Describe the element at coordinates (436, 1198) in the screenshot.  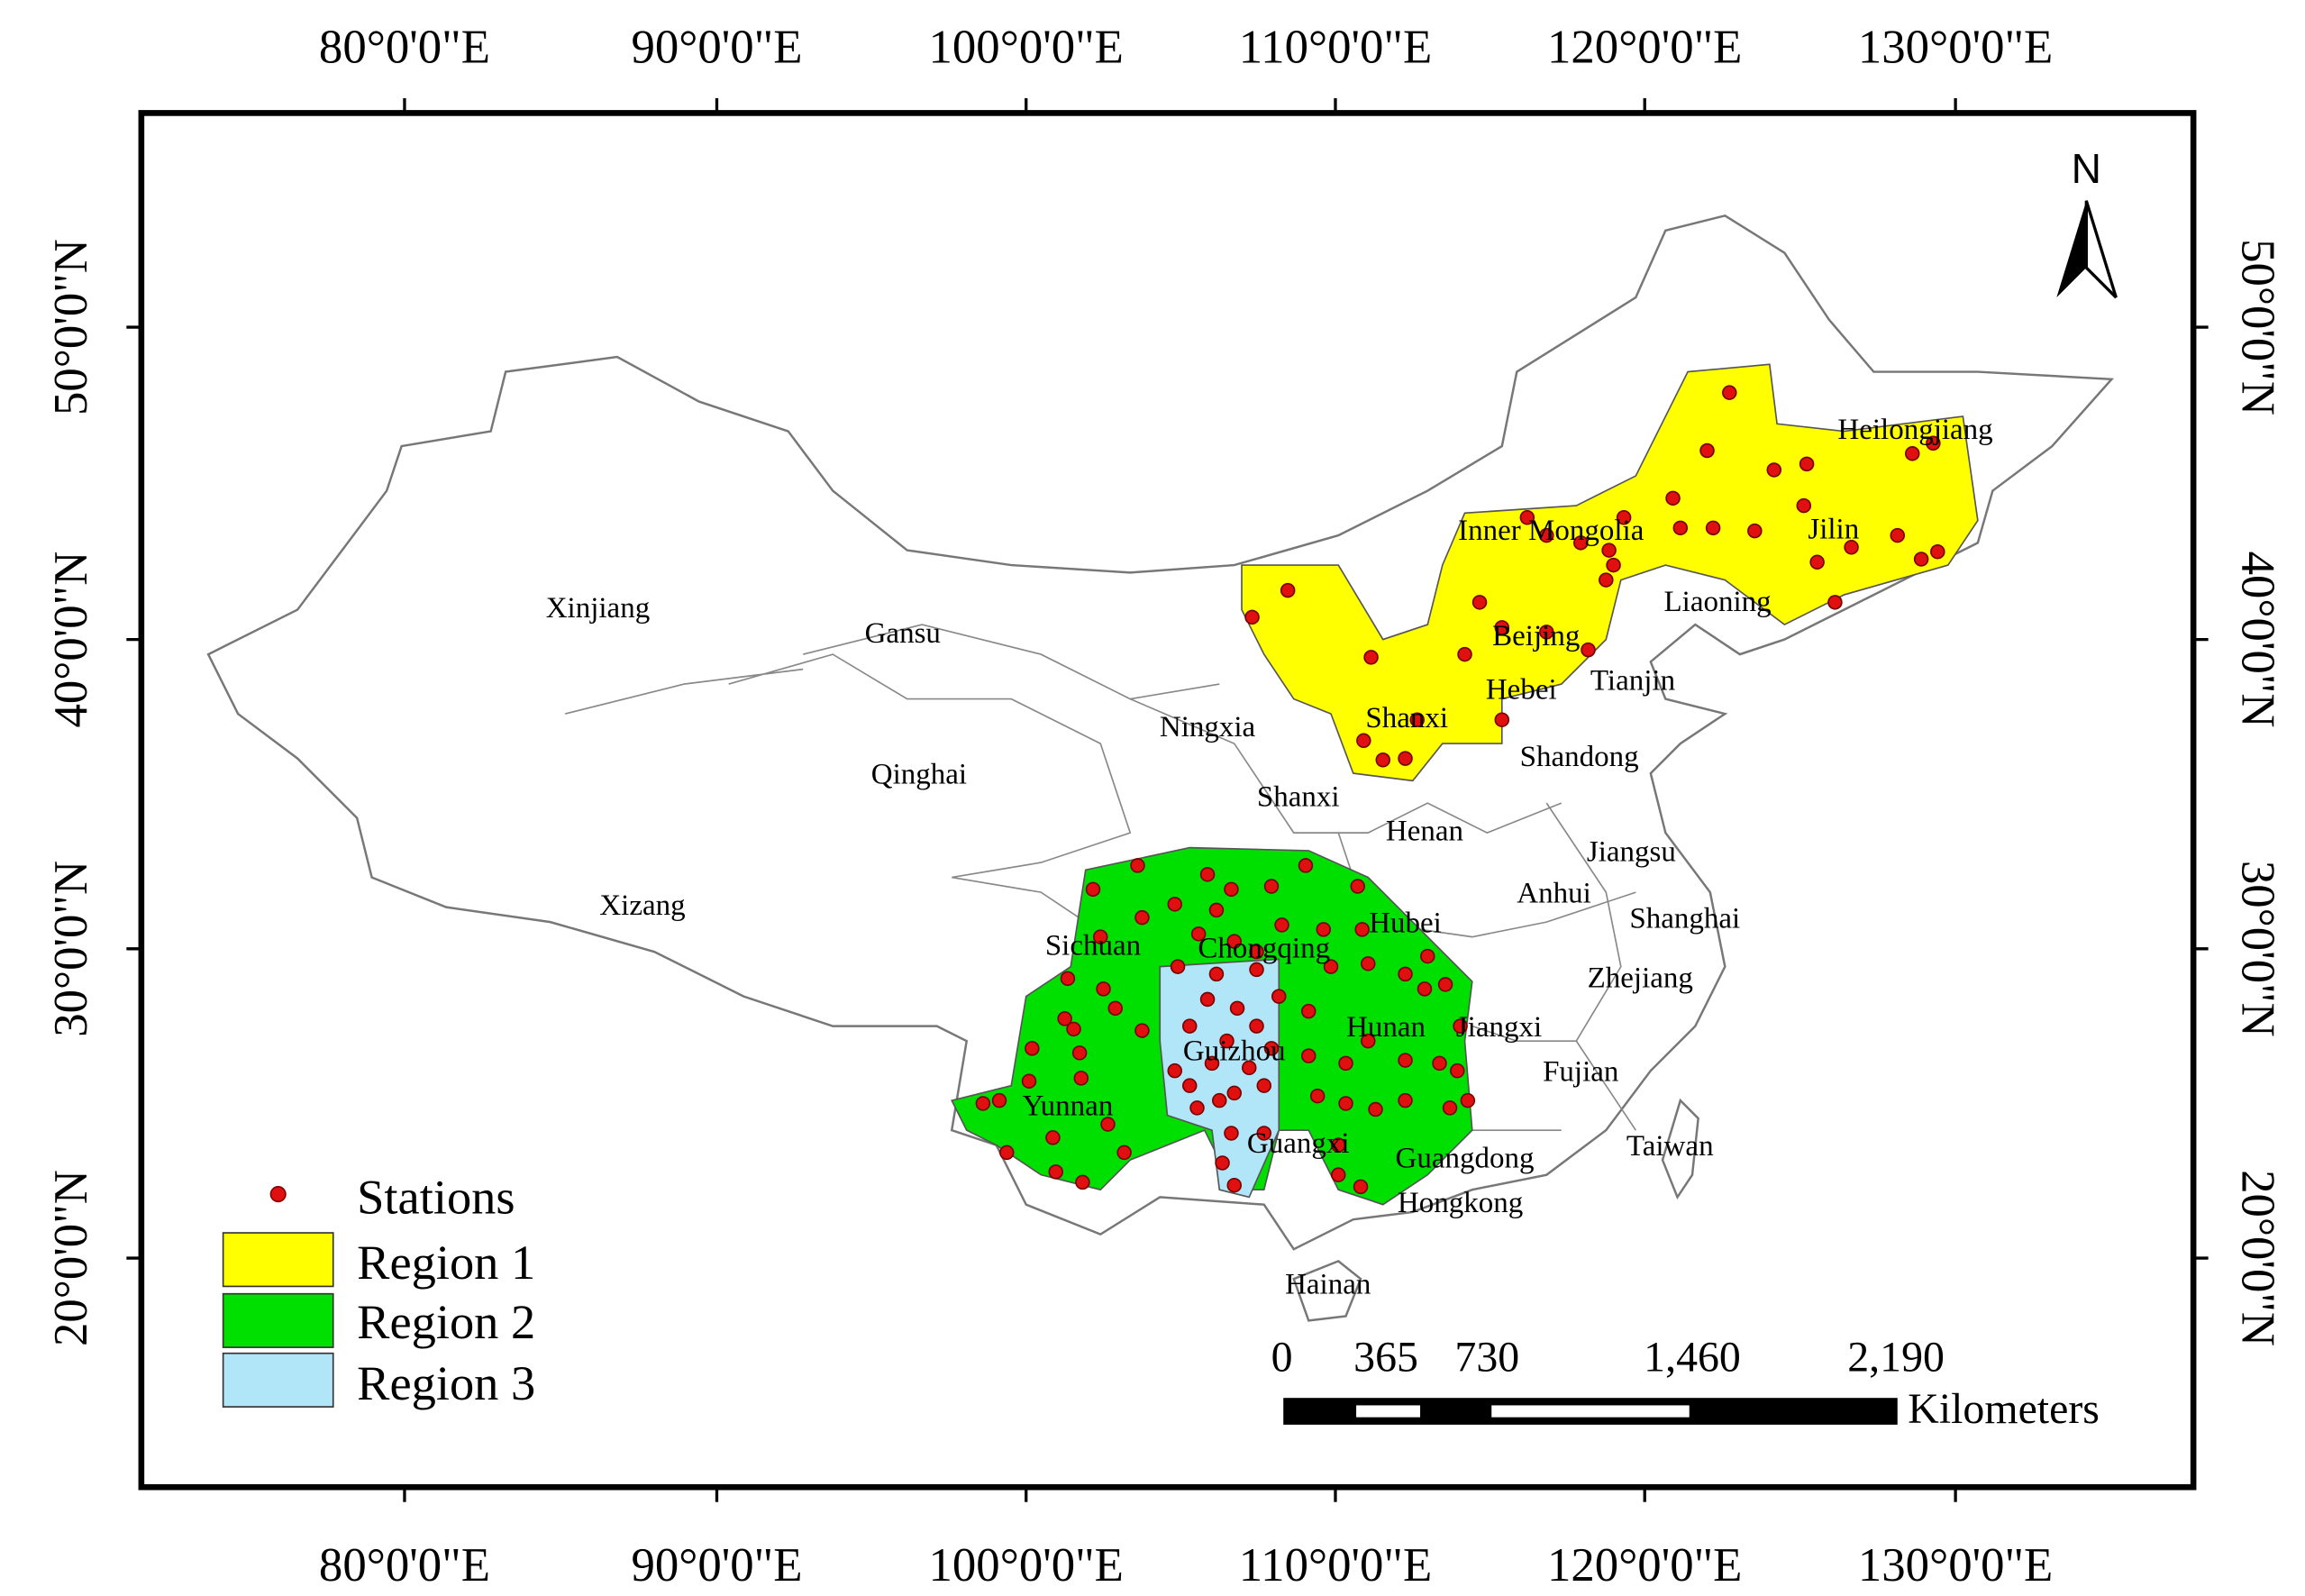
I see `legend-label: Stations` at that location.